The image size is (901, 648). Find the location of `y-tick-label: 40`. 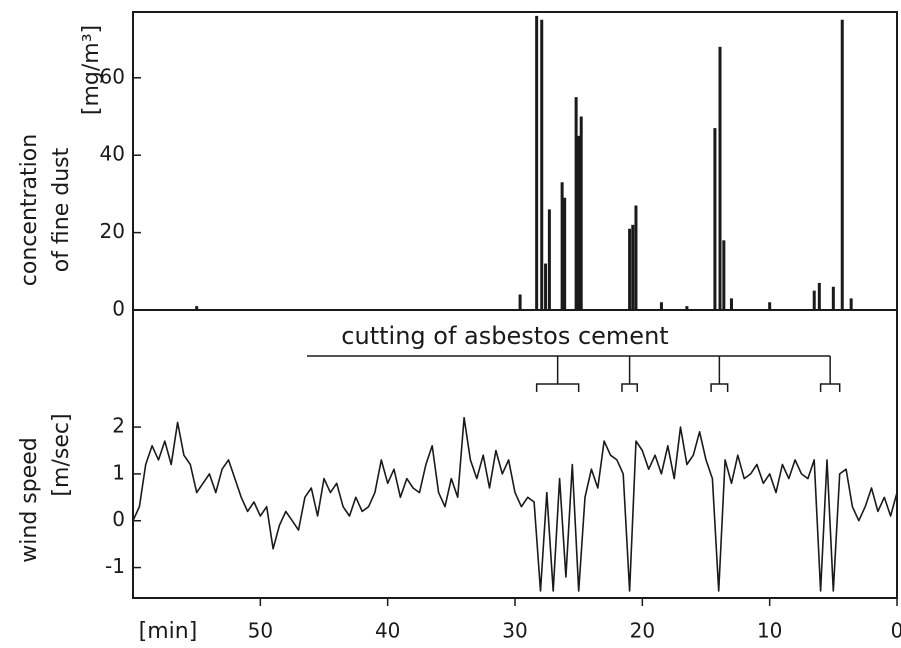

y-tick-label: 40 is located at coordinates (112, 154).